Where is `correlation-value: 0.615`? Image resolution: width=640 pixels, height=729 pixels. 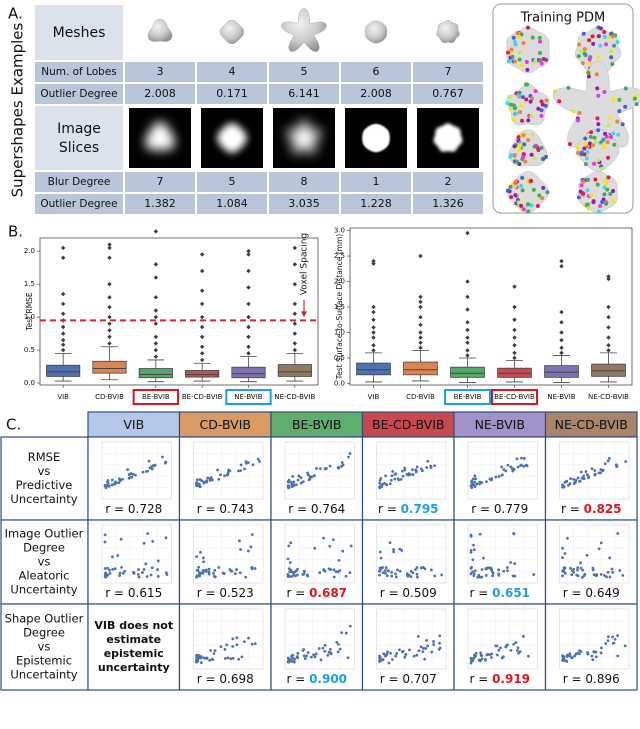
correlation-value: 0.615 is located at coordinates (145, 593).